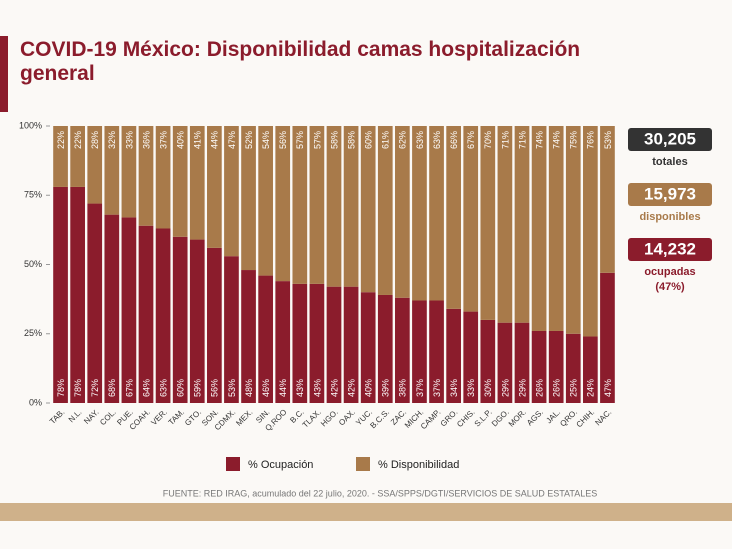 This screenshot has height=549, width=732. Describe the element at coordinates (33, 195) in the screenshot. I see `y-tick-label: 75%` at that location.